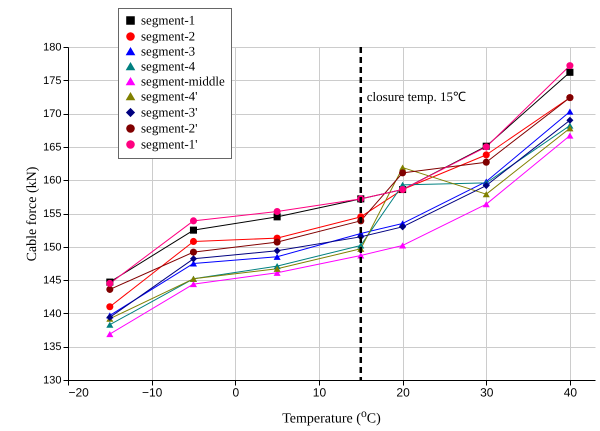 This screenshot has width=600, height=431. I want to click on y-tick-label: 170, so click(52, 114).